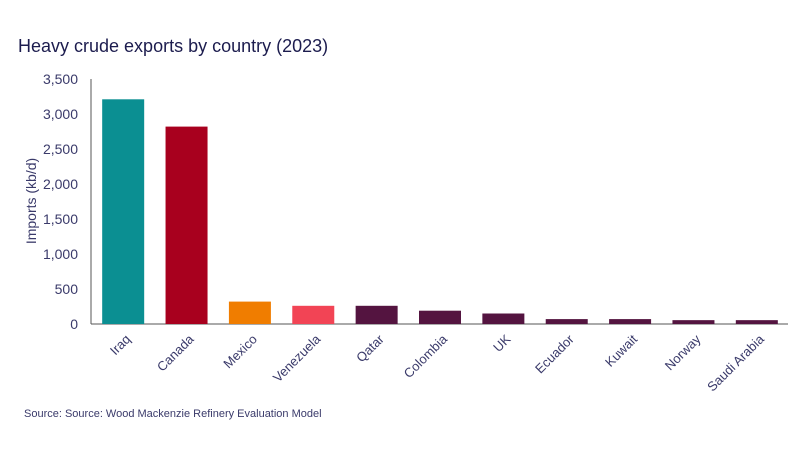 Image resolution: width=800 pixels, height=450 pixels. What do you see at coordinates (31, 201) in the screenshot?
I see `y-axis-label: Imports (kb/d)` at bounding box center [31, 201].